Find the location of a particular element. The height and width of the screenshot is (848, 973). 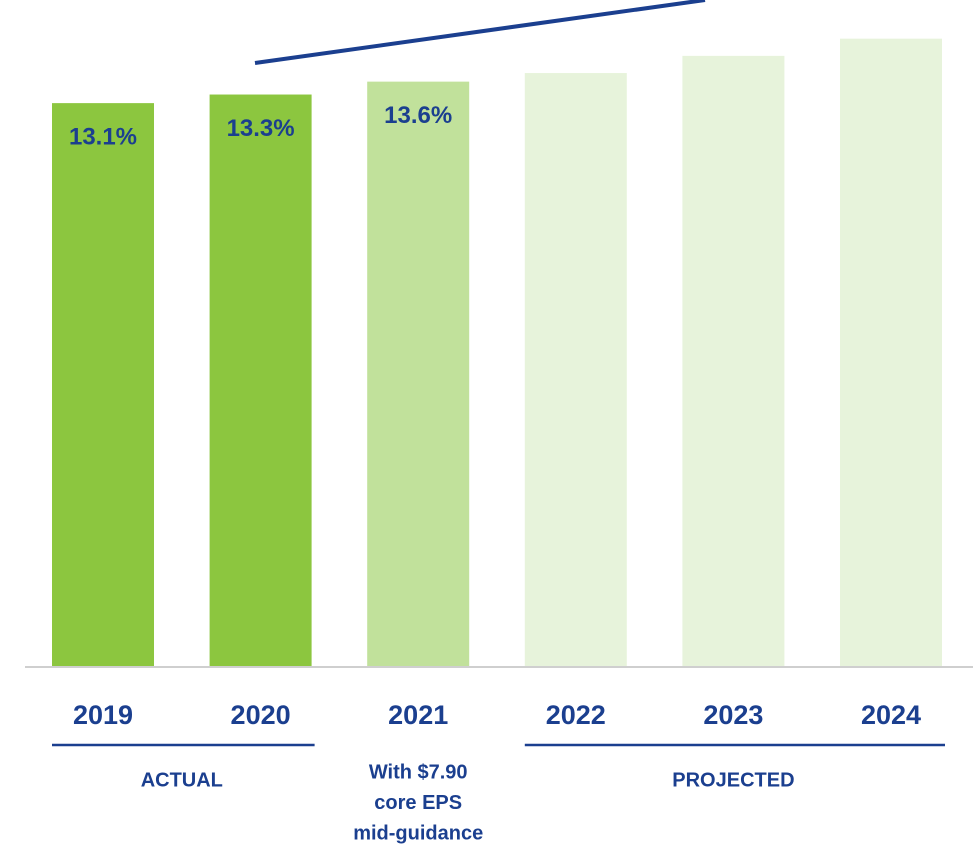

group-label: mid-guidance is located at coordinates (418, 833).